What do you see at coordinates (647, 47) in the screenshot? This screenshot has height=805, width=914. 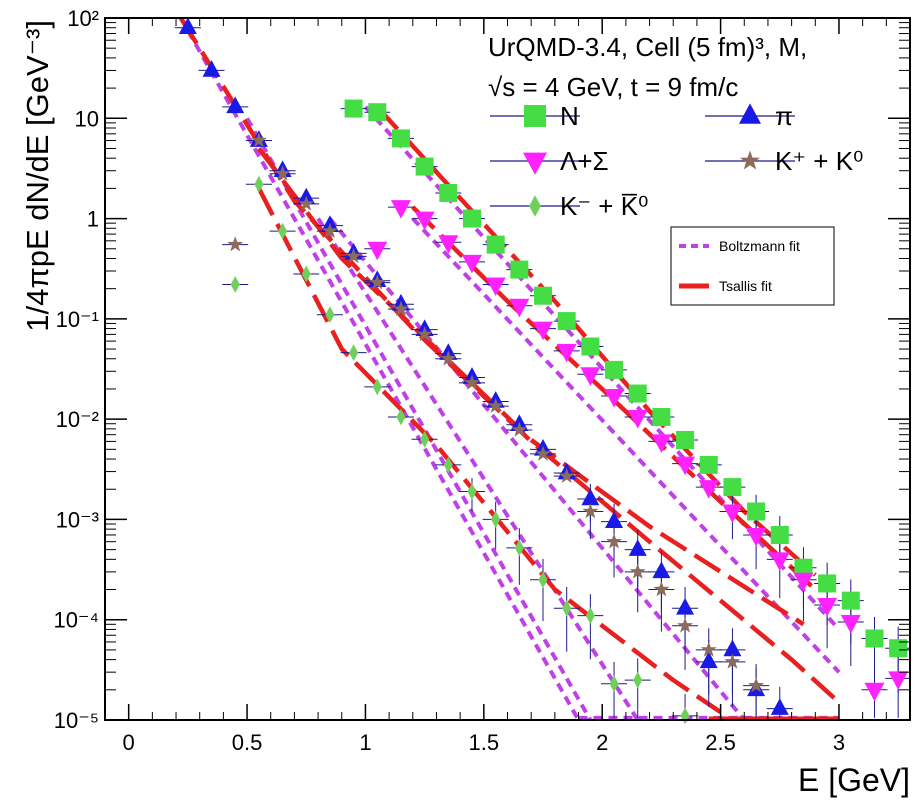 I see `annotation-line-1: UrQMD-3.4, Cell (5 fm)³, M,` at bounding box center [647, 47].